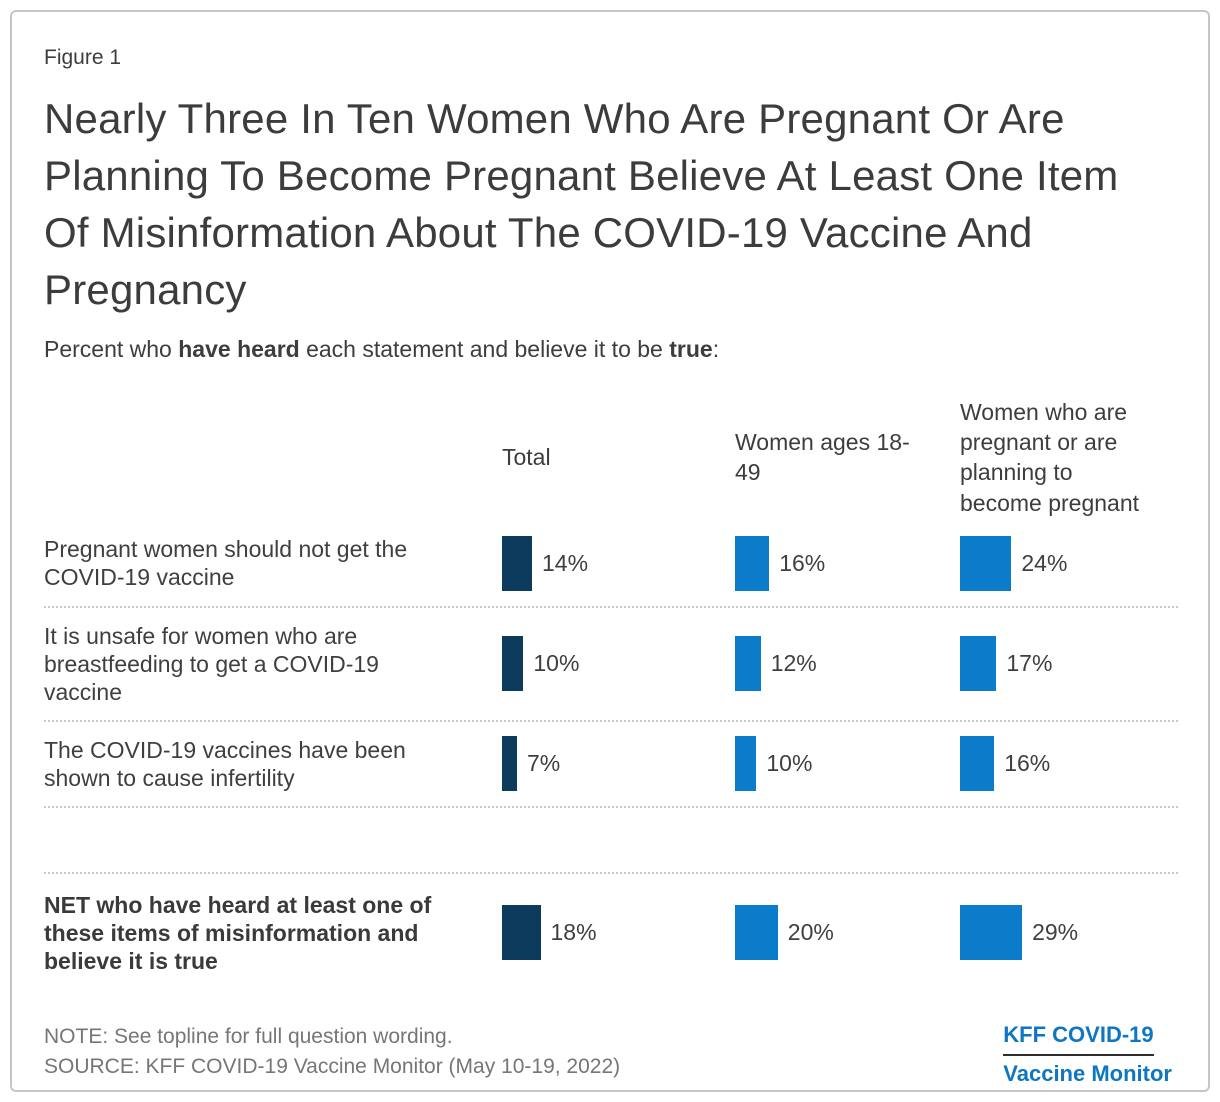  I want to click on column-header-total: Total, so click(526, 457).